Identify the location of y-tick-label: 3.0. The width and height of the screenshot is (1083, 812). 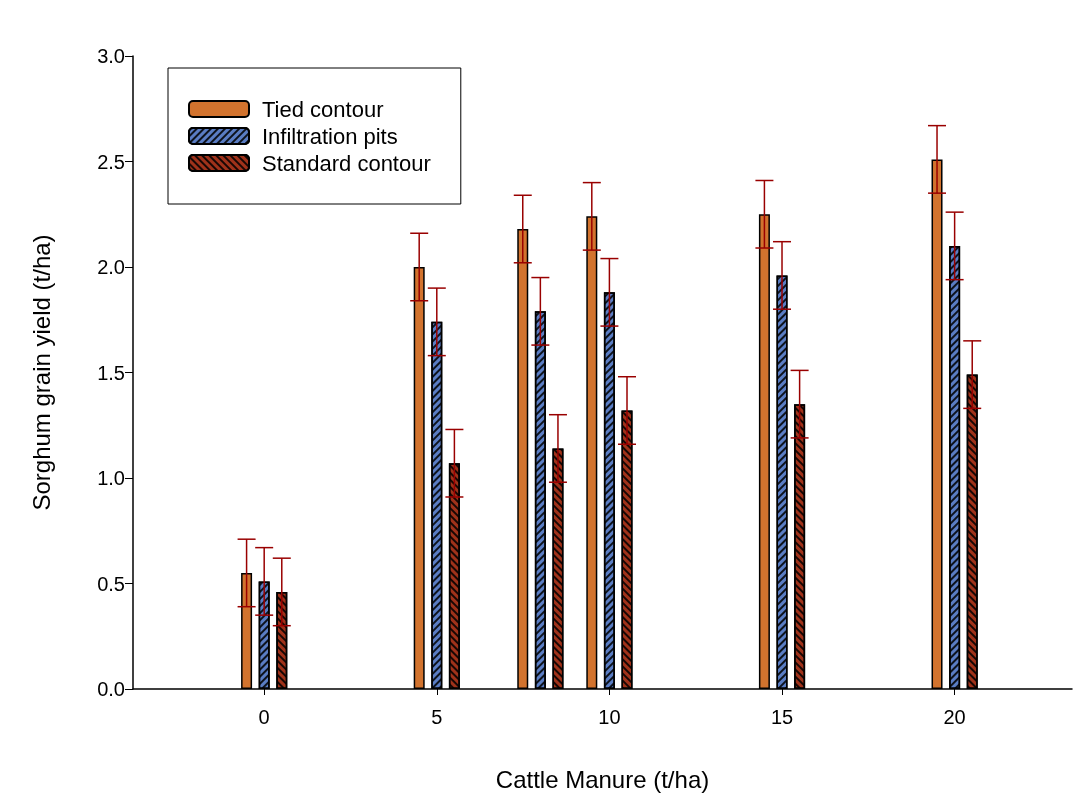
(111, 56).